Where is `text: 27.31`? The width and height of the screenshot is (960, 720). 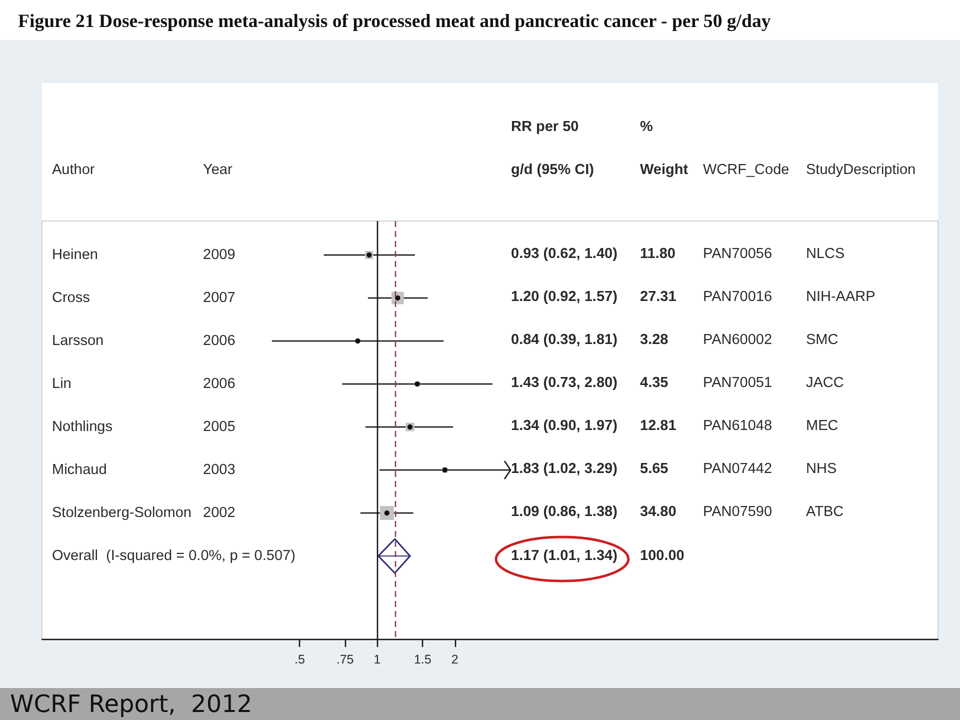 text: 27.31 is located at coordinates (658, 297).